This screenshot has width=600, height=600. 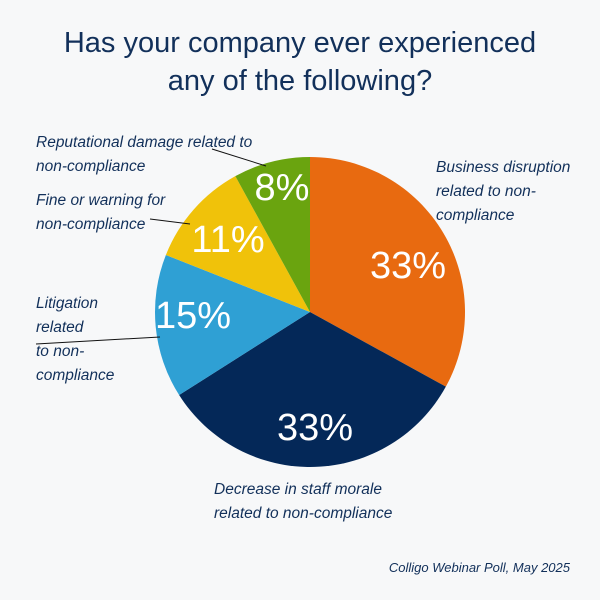 I want to click on slice-category-label-1-line-0: Decrease in staff morale, so click(x=298, y=489).